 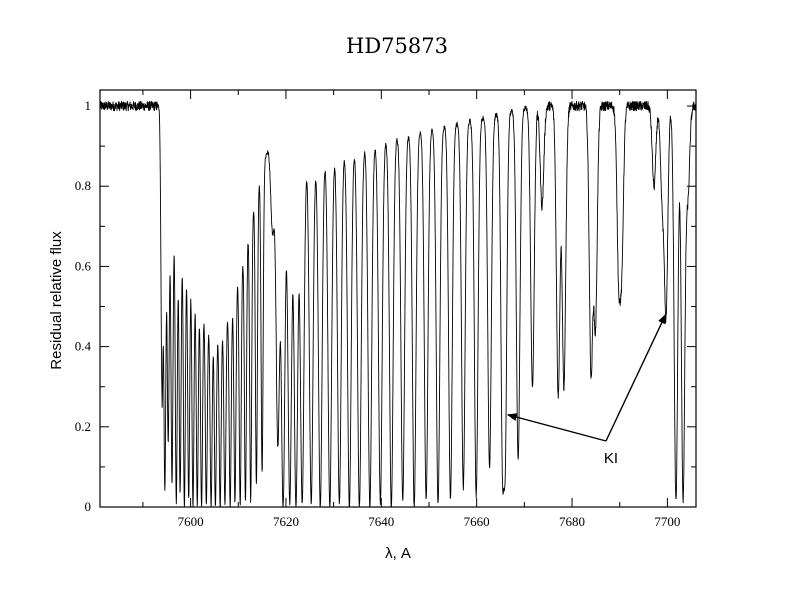 What do you see at coordinates (611, 458) in the screenshot?
I see `annotation-label-ki: KI` at bounding box center [611, 458].